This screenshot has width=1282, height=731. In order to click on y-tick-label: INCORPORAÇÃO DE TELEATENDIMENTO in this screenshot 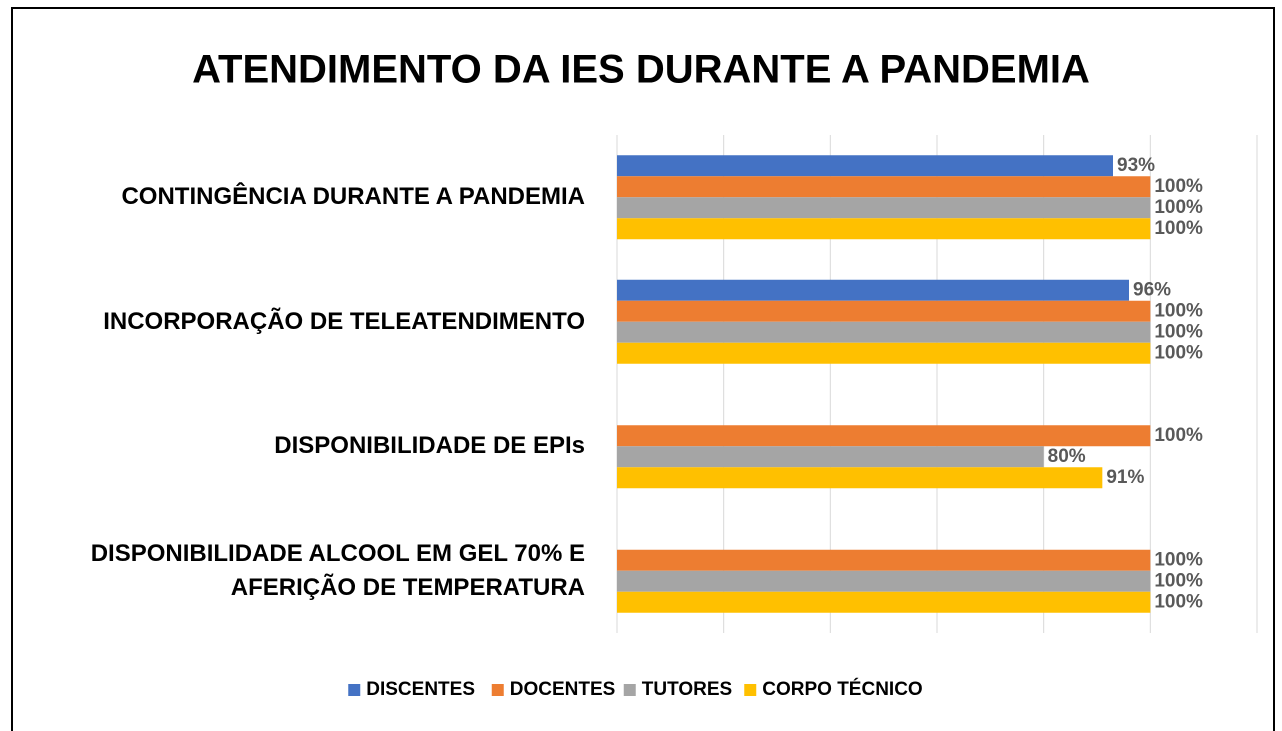, I will do `click(344, 321)`.